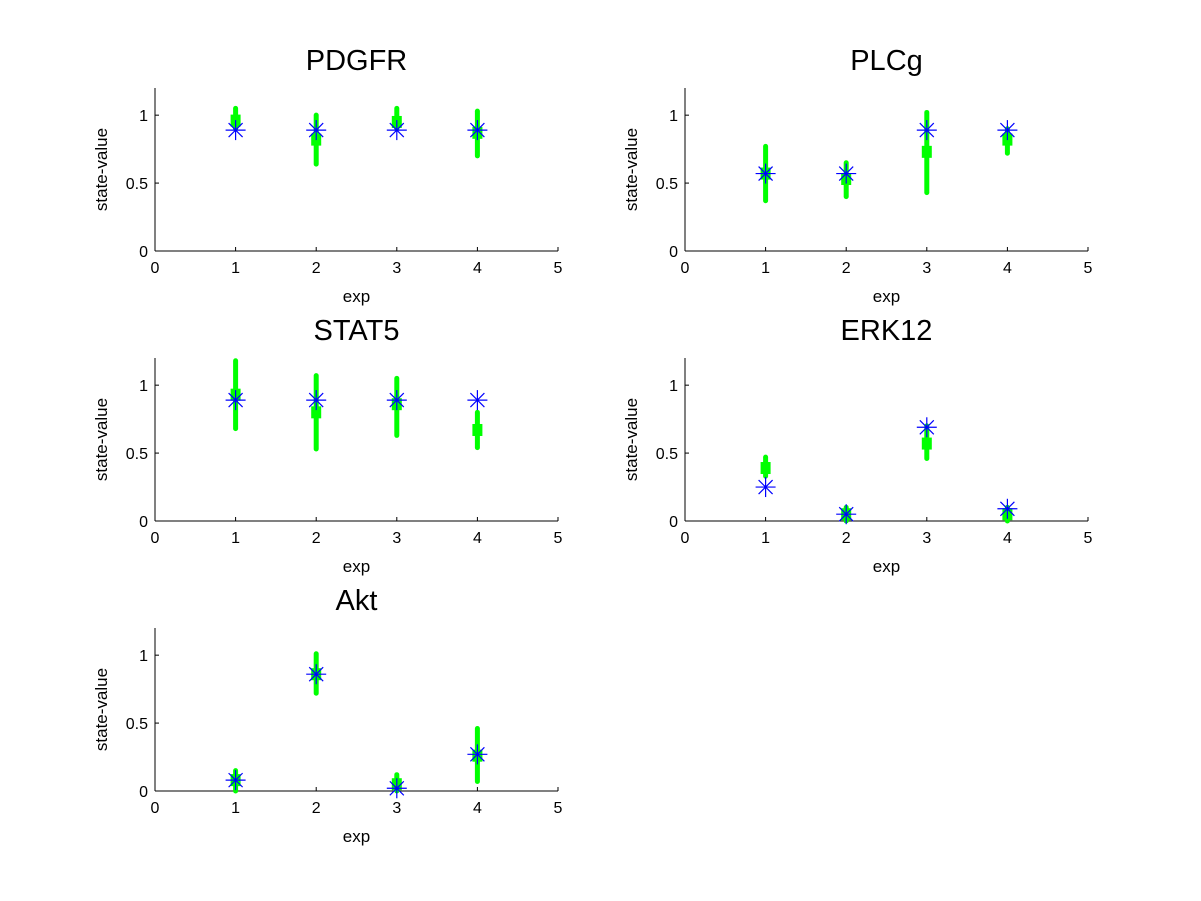 The image size is (1201, 901). Describe the element at coordinates (327, 715) in the screenshot. I see `subplot-akt: Akt 0 1 2 3 4 5 0 0.5 1 exp state-value` at that location.